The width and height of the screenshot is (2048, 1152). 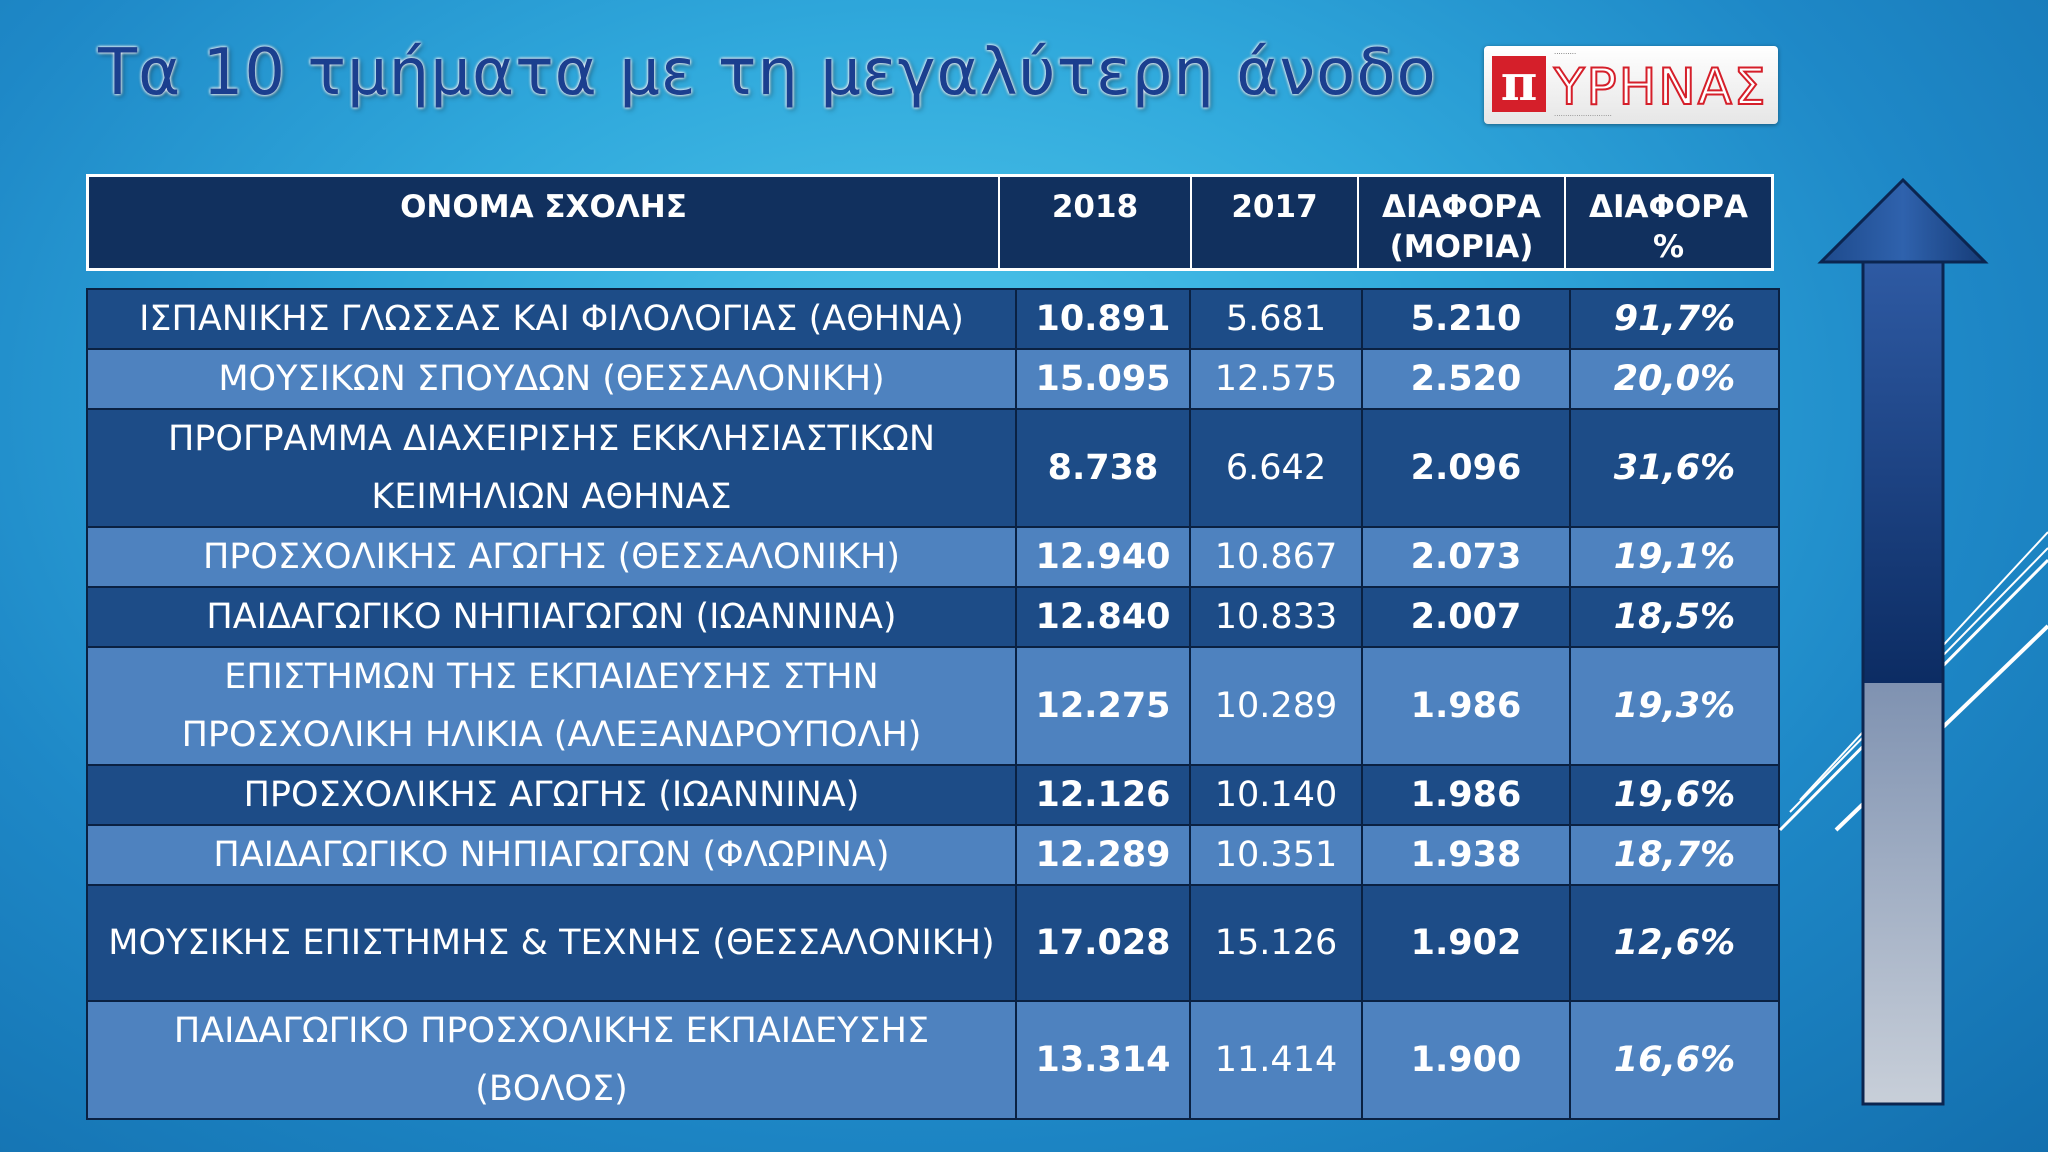 I want to click on score-2018-cell: 12.840, so click(x=1103, y=617).